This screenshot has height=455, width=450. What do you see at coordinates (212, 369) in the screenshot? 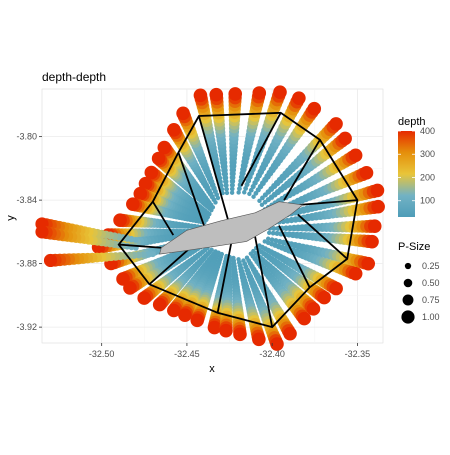
I see `x-axis-label: x` at bounding box center [212, 369].